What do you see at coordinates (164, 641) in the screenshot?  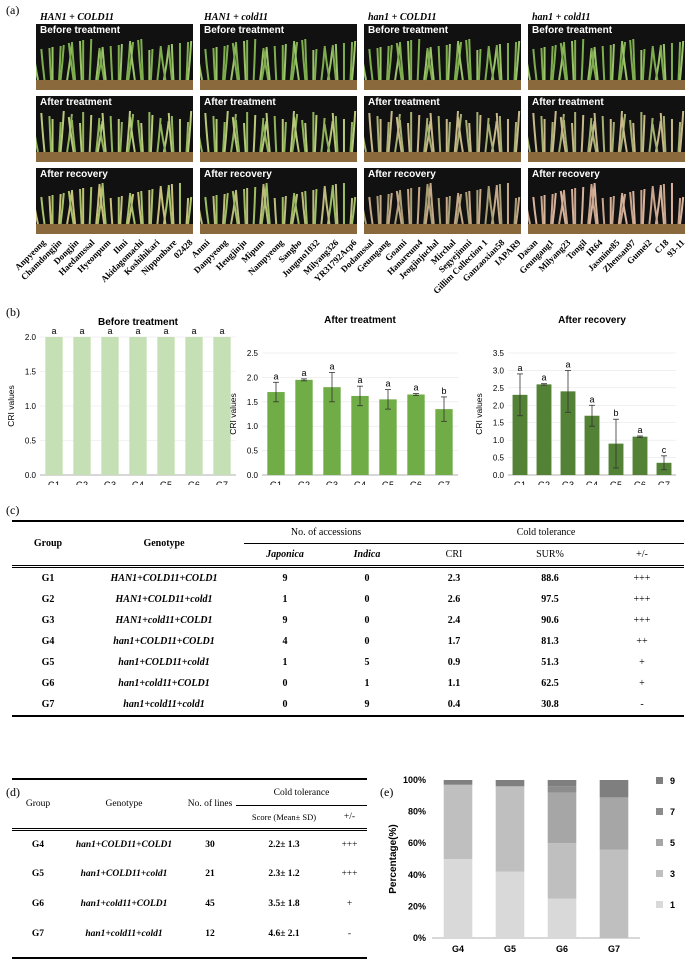 I see `cell-genotype: han1+COLD11+COLD1` at bounding box center [164, 641].